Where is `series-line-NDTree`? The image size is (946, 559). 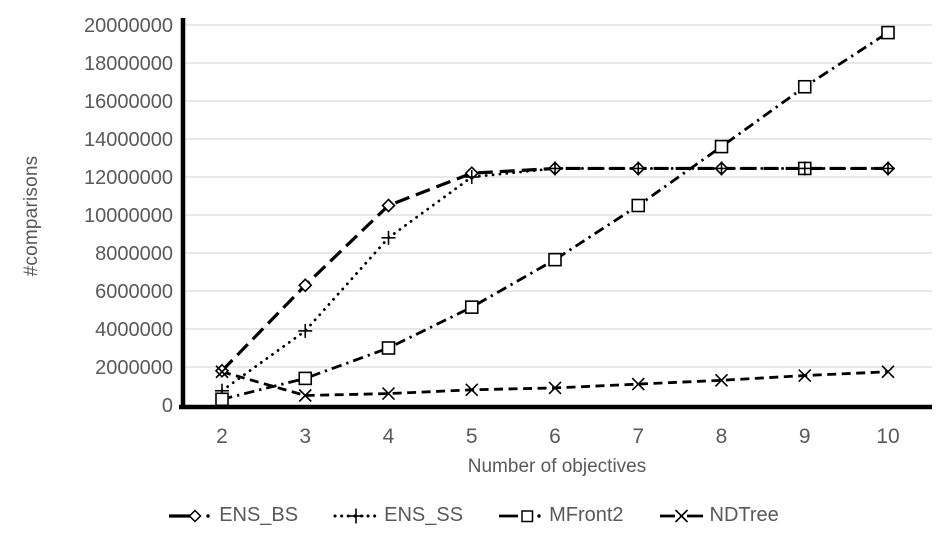 series-line-NDTree is located at coordinates (555, 383).